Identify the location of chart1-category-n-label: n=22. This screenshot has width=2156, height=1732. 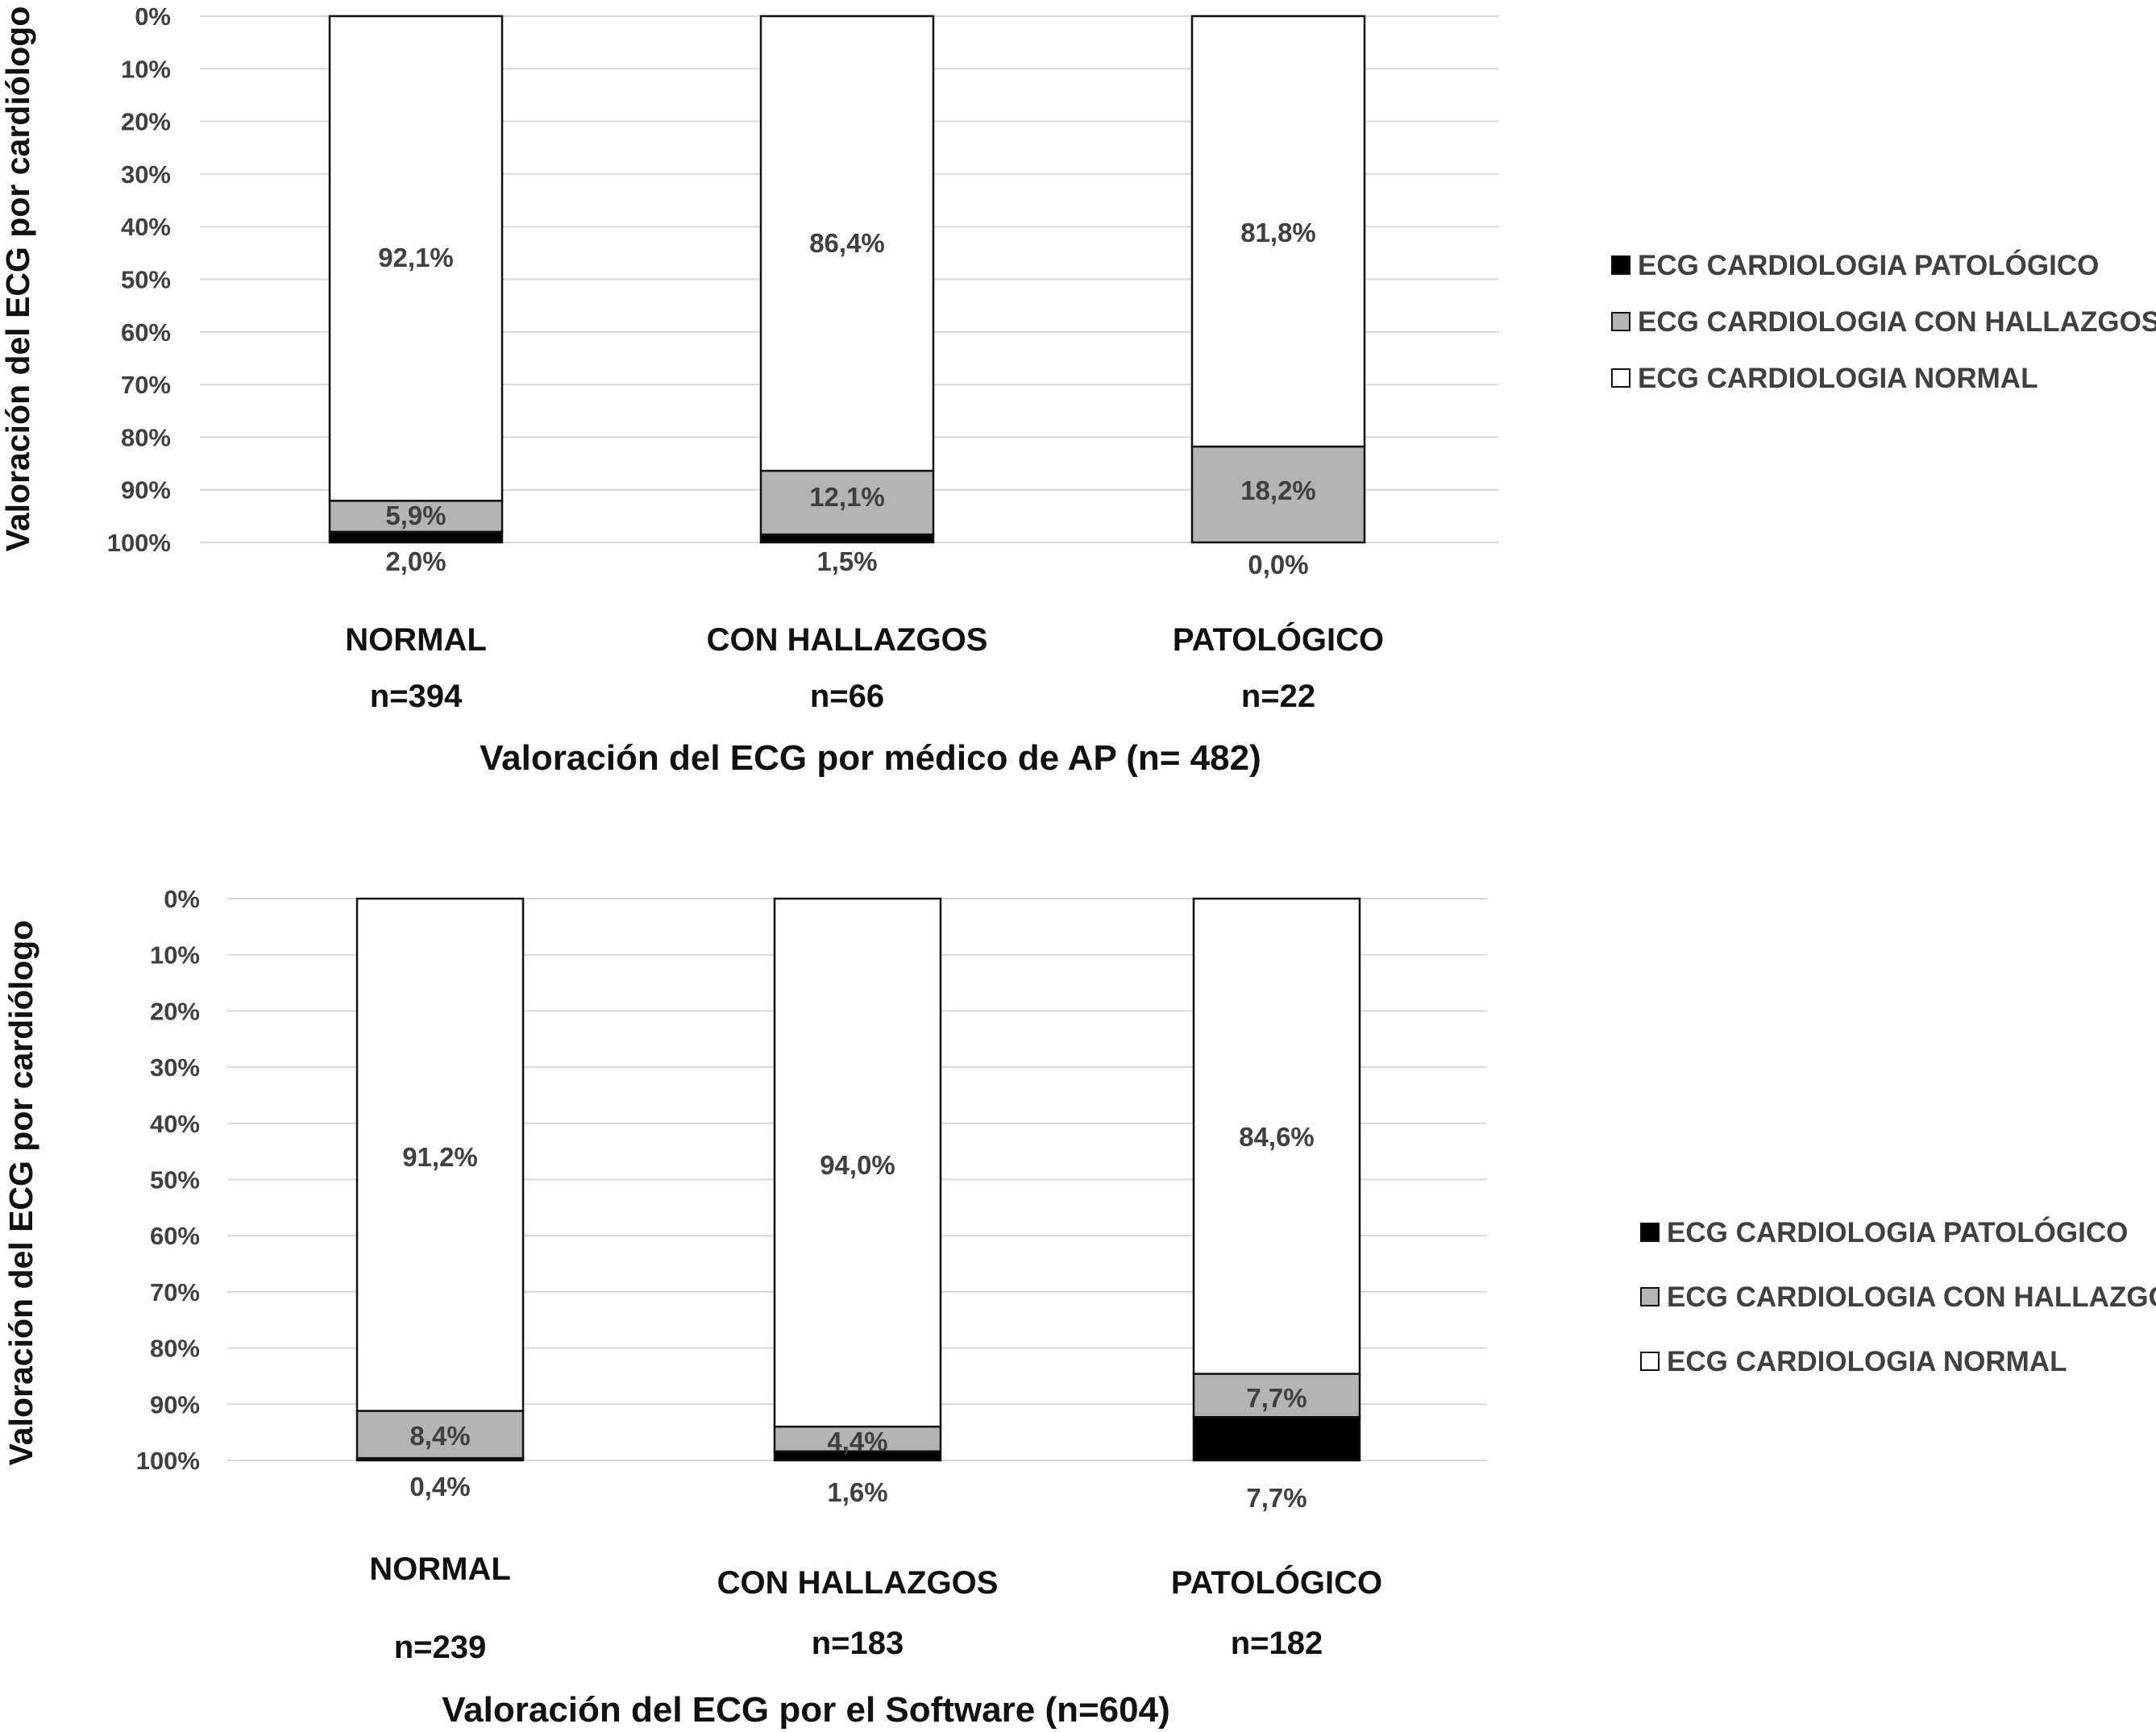
(1278, 696).